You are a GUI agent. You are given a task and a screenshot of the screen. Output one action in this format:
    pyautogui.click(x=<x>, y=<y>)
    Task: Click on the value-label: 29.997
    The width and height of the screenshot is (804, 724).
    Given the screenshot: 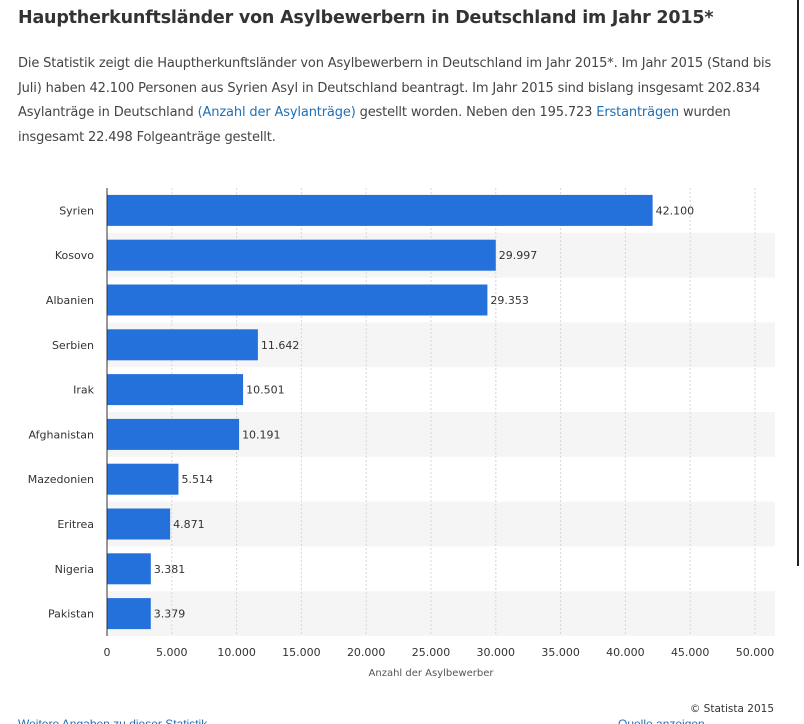 What is the action you would take?
    pyautogui.click(x=518, y=255)
    